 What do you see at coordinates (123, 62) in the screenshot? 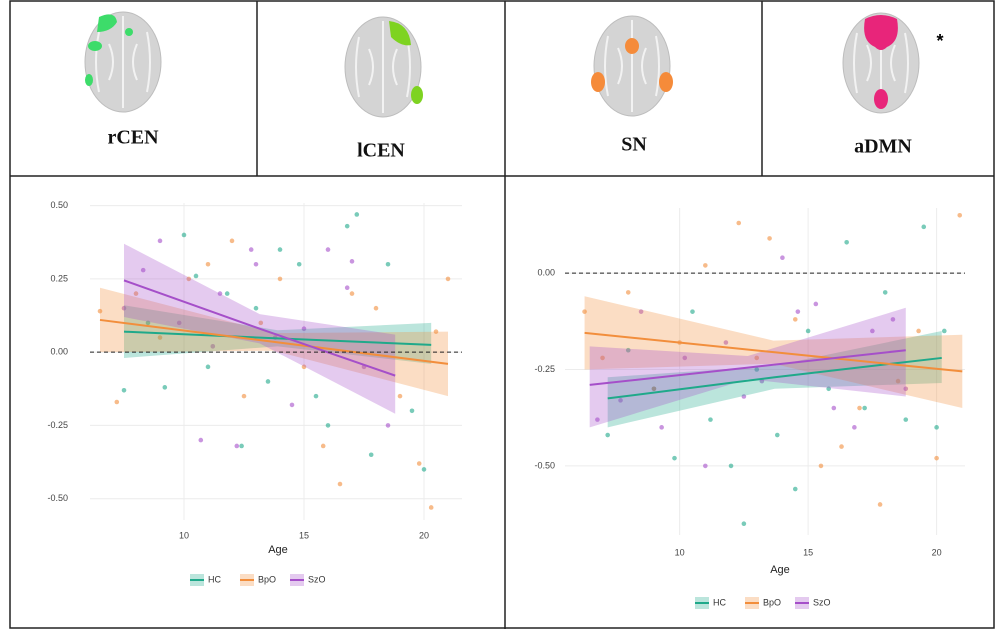
I see `brain-rcen` at bounding box center [123, 62].